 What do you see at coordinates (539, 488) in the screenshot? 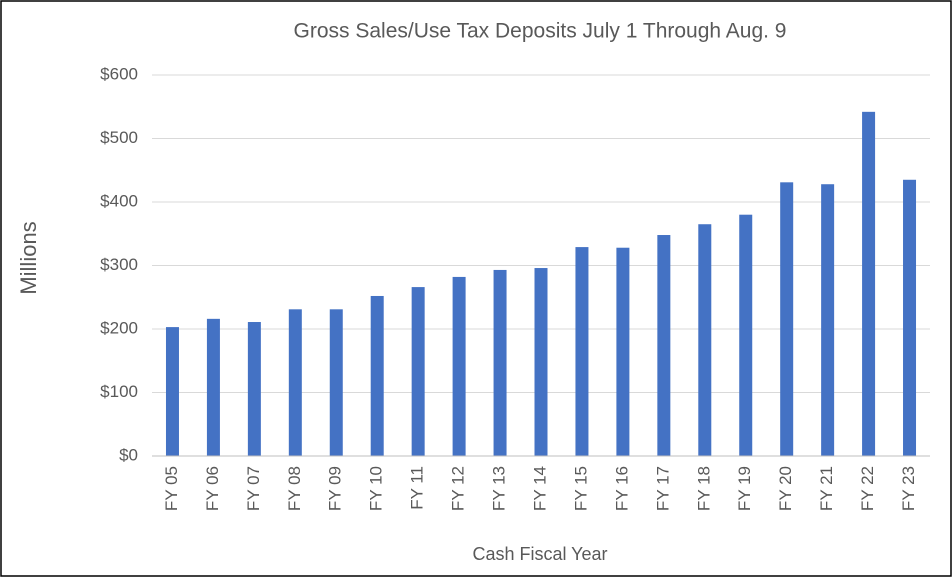
I see `x-tick-label: FY 14` at bounding box center [539, 488].